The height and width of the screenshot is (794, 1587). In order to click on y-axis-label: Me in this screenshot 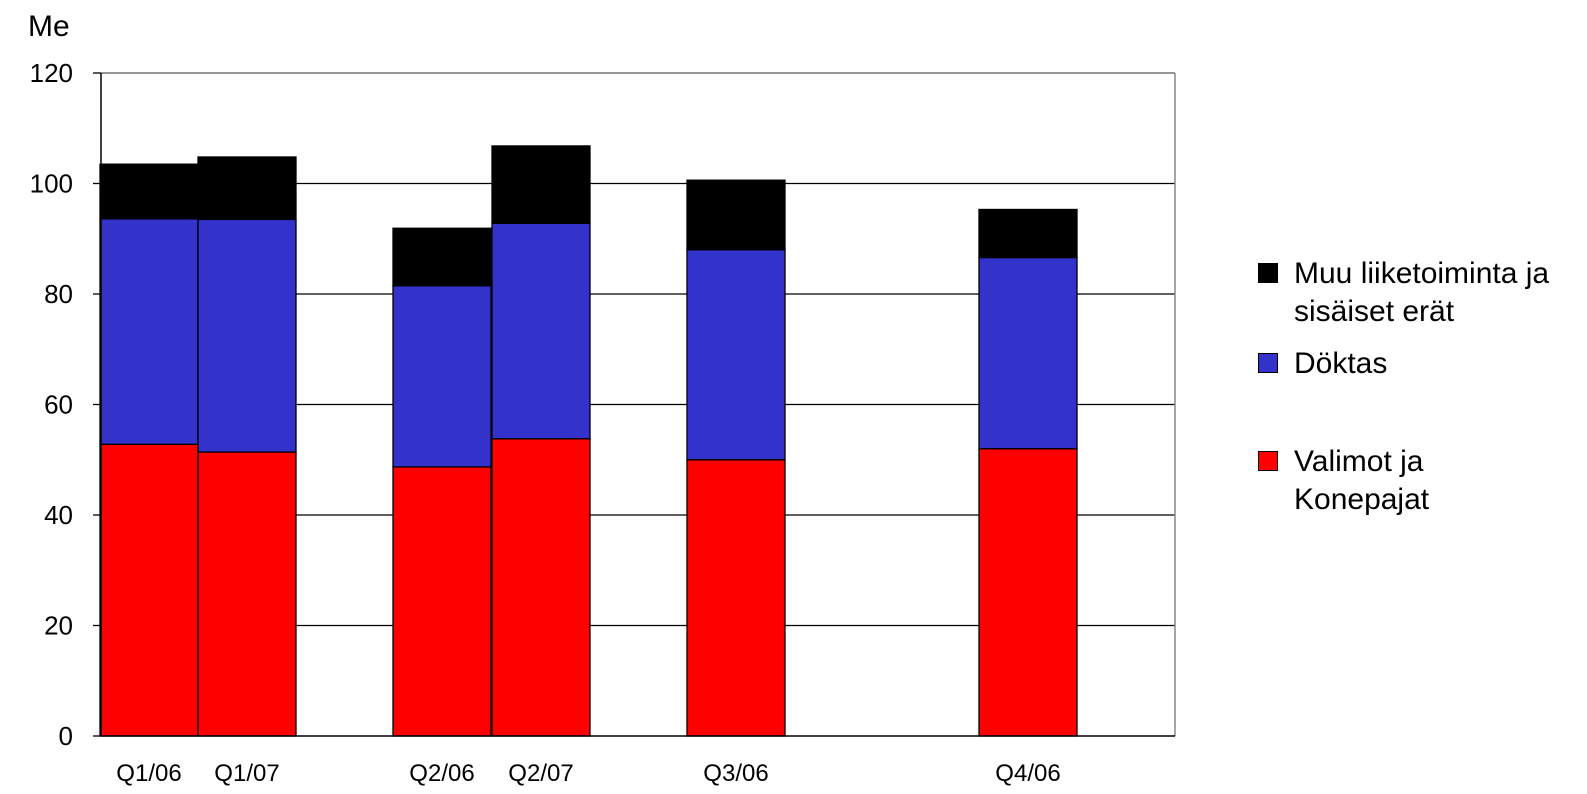, I will do `click(49, 26)`.